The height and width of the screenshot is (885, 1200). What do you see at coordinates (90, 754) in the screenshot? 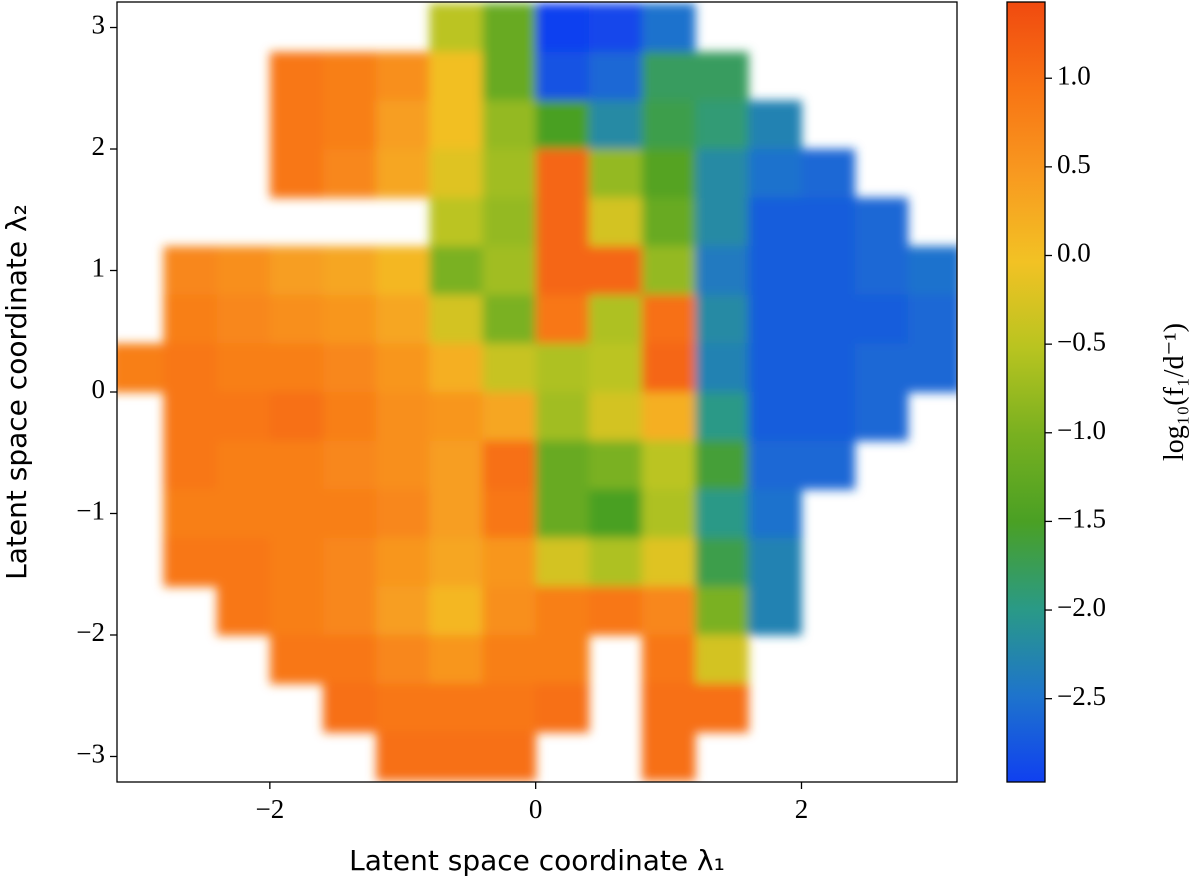
I see `y-tick-label: −3` at bounding box center [90, 754].